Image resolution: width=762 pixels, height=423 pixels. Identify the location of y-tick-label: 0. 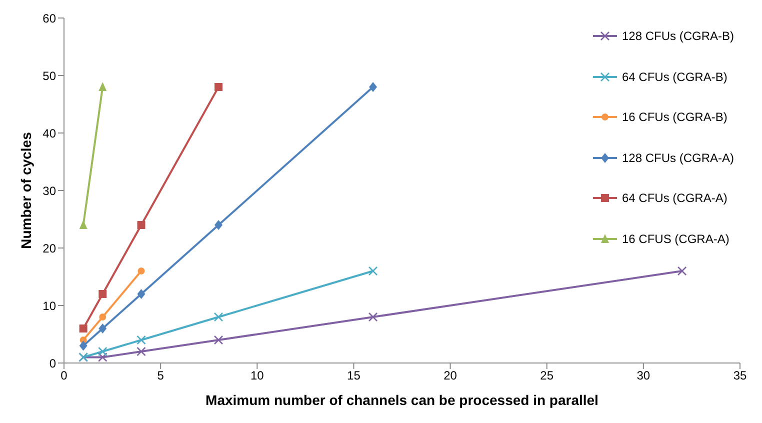
(52, 363).